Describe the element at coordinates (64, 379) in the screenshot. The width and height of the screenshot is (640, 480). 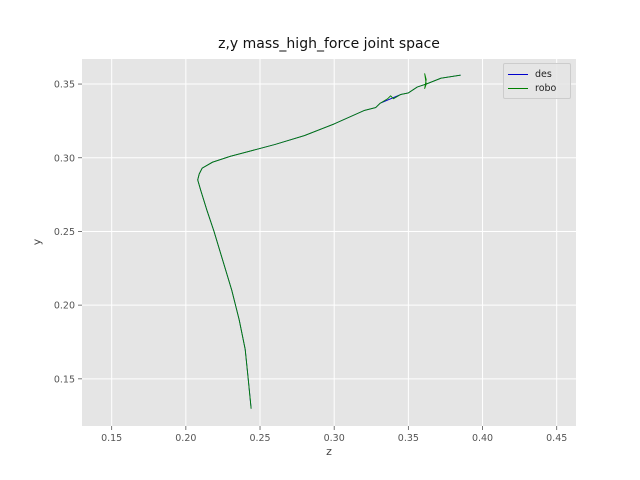
I see `y-tick-label: 0.15` at that location.